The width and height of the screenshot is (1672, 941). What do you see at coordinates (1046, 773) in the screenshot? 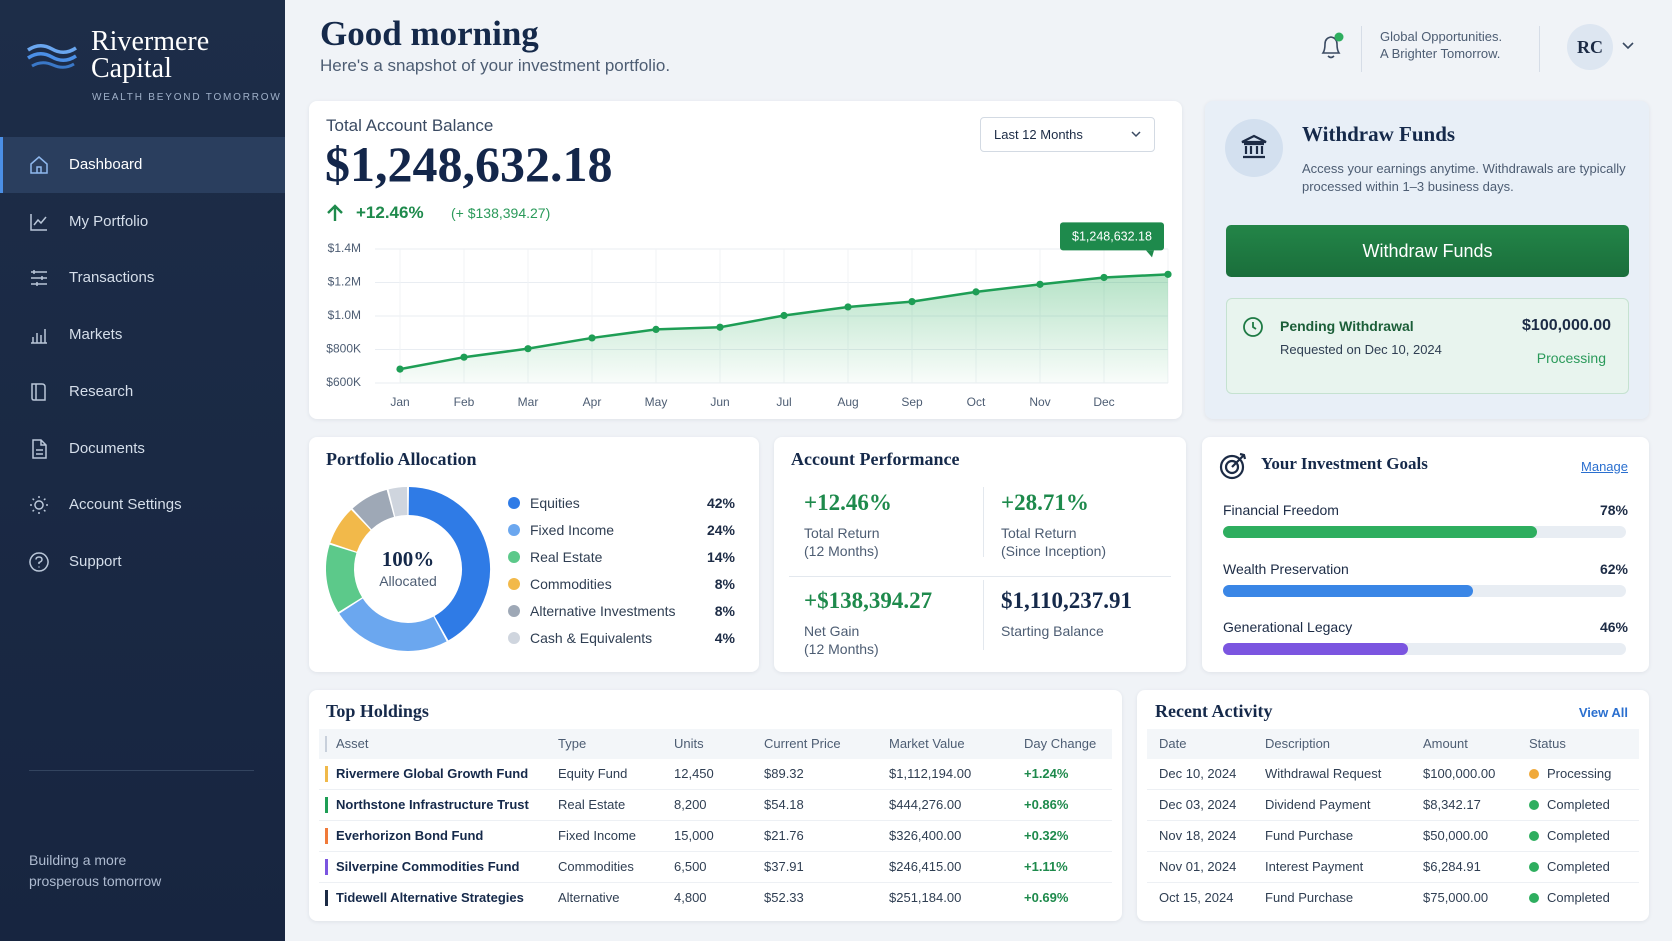
I see `table-cell: +1.24%` at bounding box center [1046, 773].